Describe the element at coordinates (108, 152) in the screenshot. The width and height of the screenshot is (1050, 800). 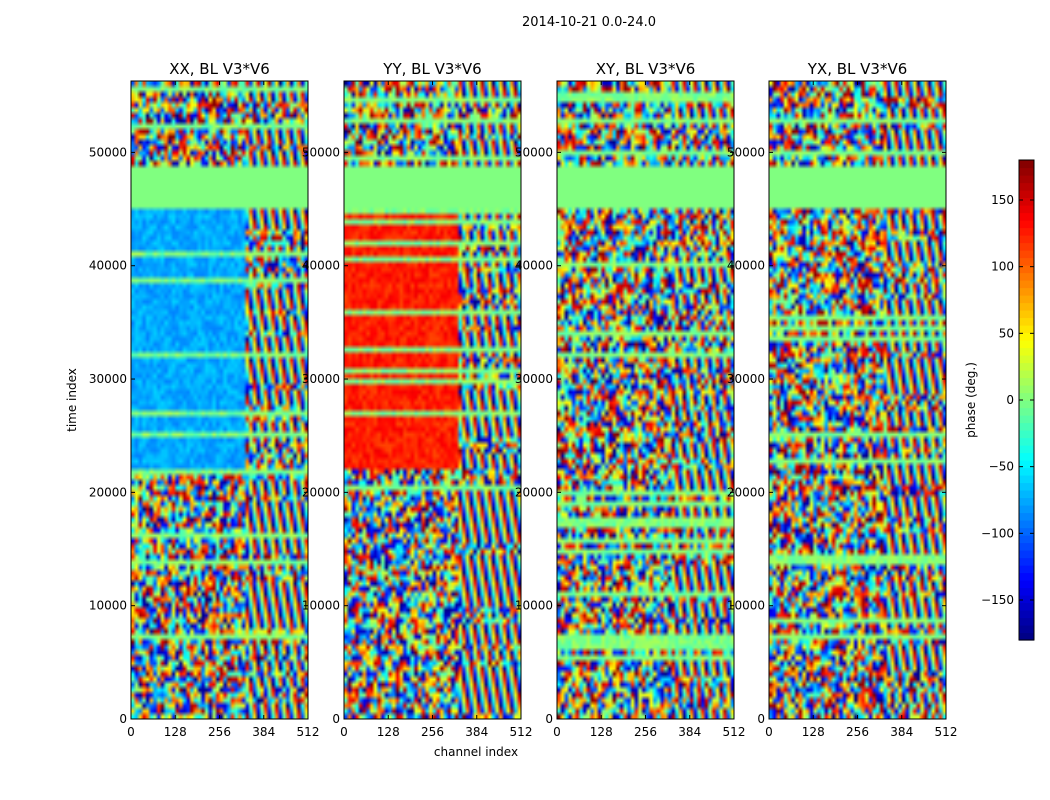
I see `panel-0-ytick-label: 50000` at that location.